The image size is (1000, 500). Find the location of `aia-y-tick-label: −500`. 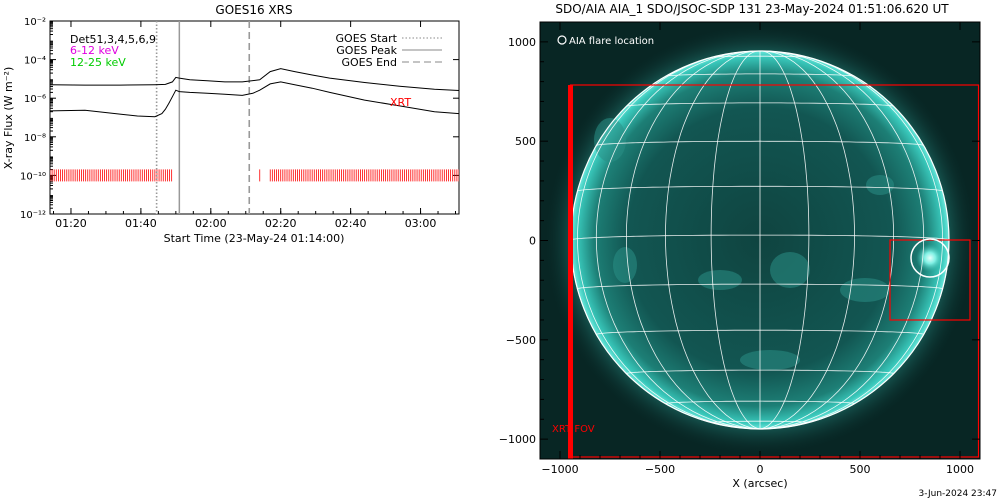

aia-y-tick-label: −500 is located at coordinates (521, 340).